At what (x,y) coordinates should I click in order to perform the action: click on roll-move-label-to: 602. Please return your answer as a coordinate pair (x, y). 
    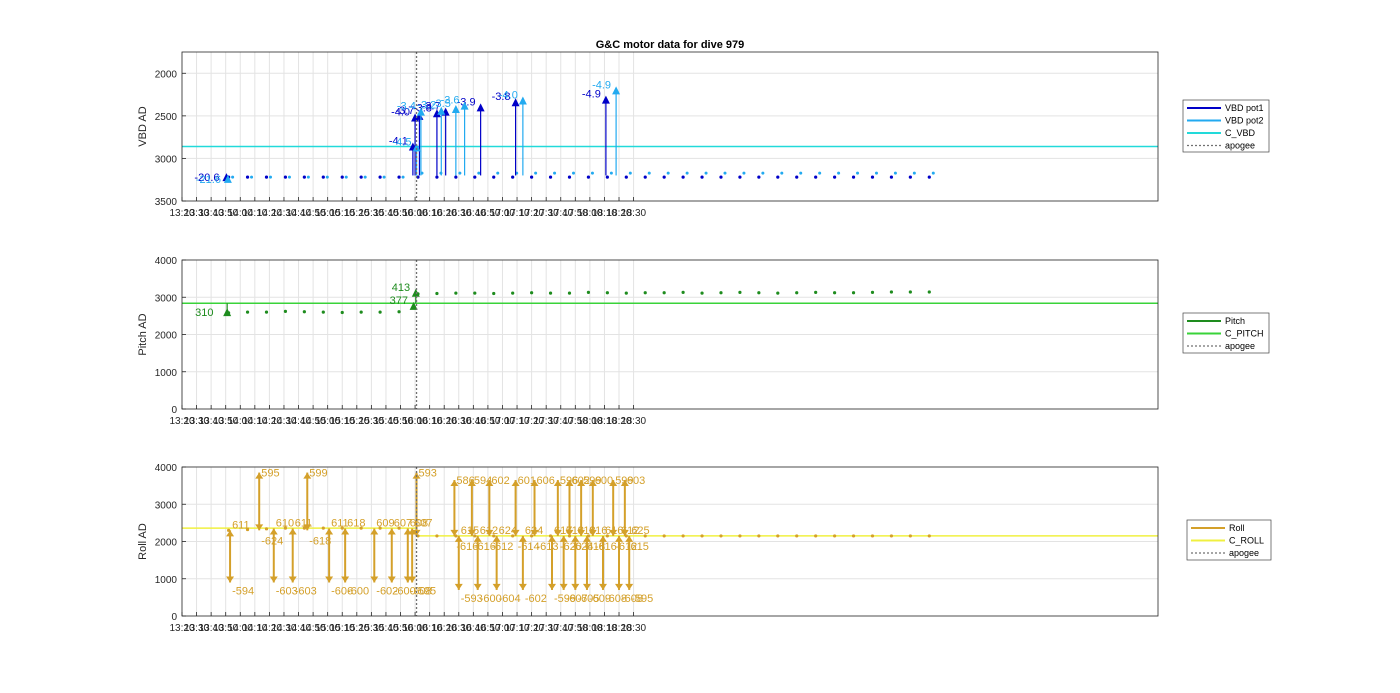
    Looking at the image, I should click on (500, 481).